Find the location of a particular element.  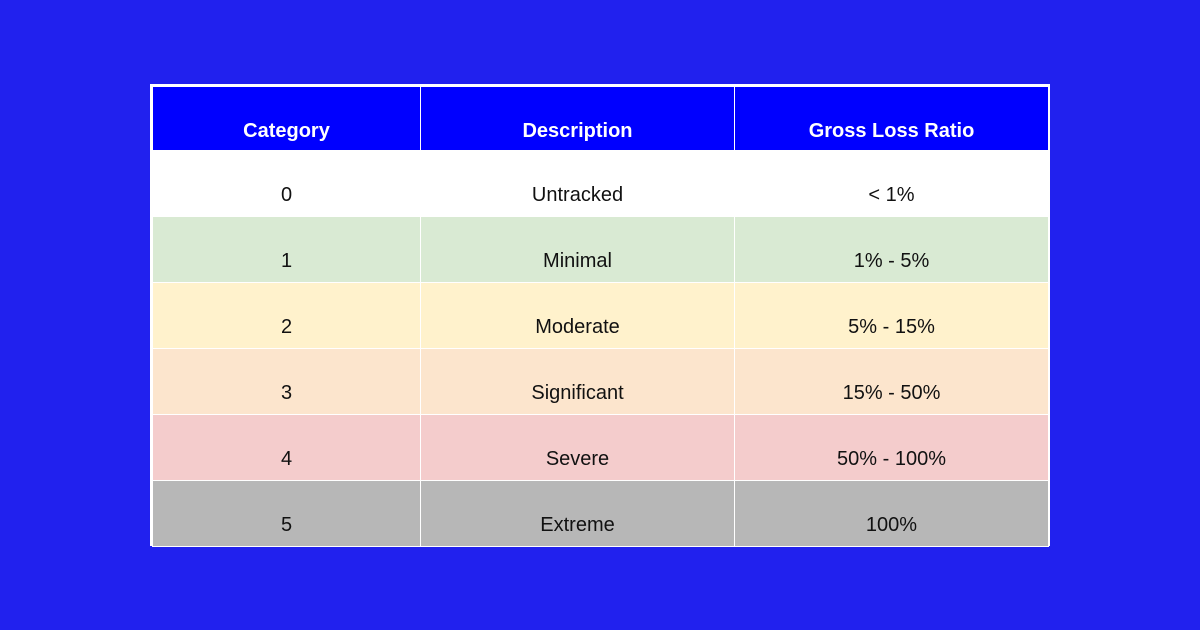

description-cell: Extreme is located at coordinates (577, 513).